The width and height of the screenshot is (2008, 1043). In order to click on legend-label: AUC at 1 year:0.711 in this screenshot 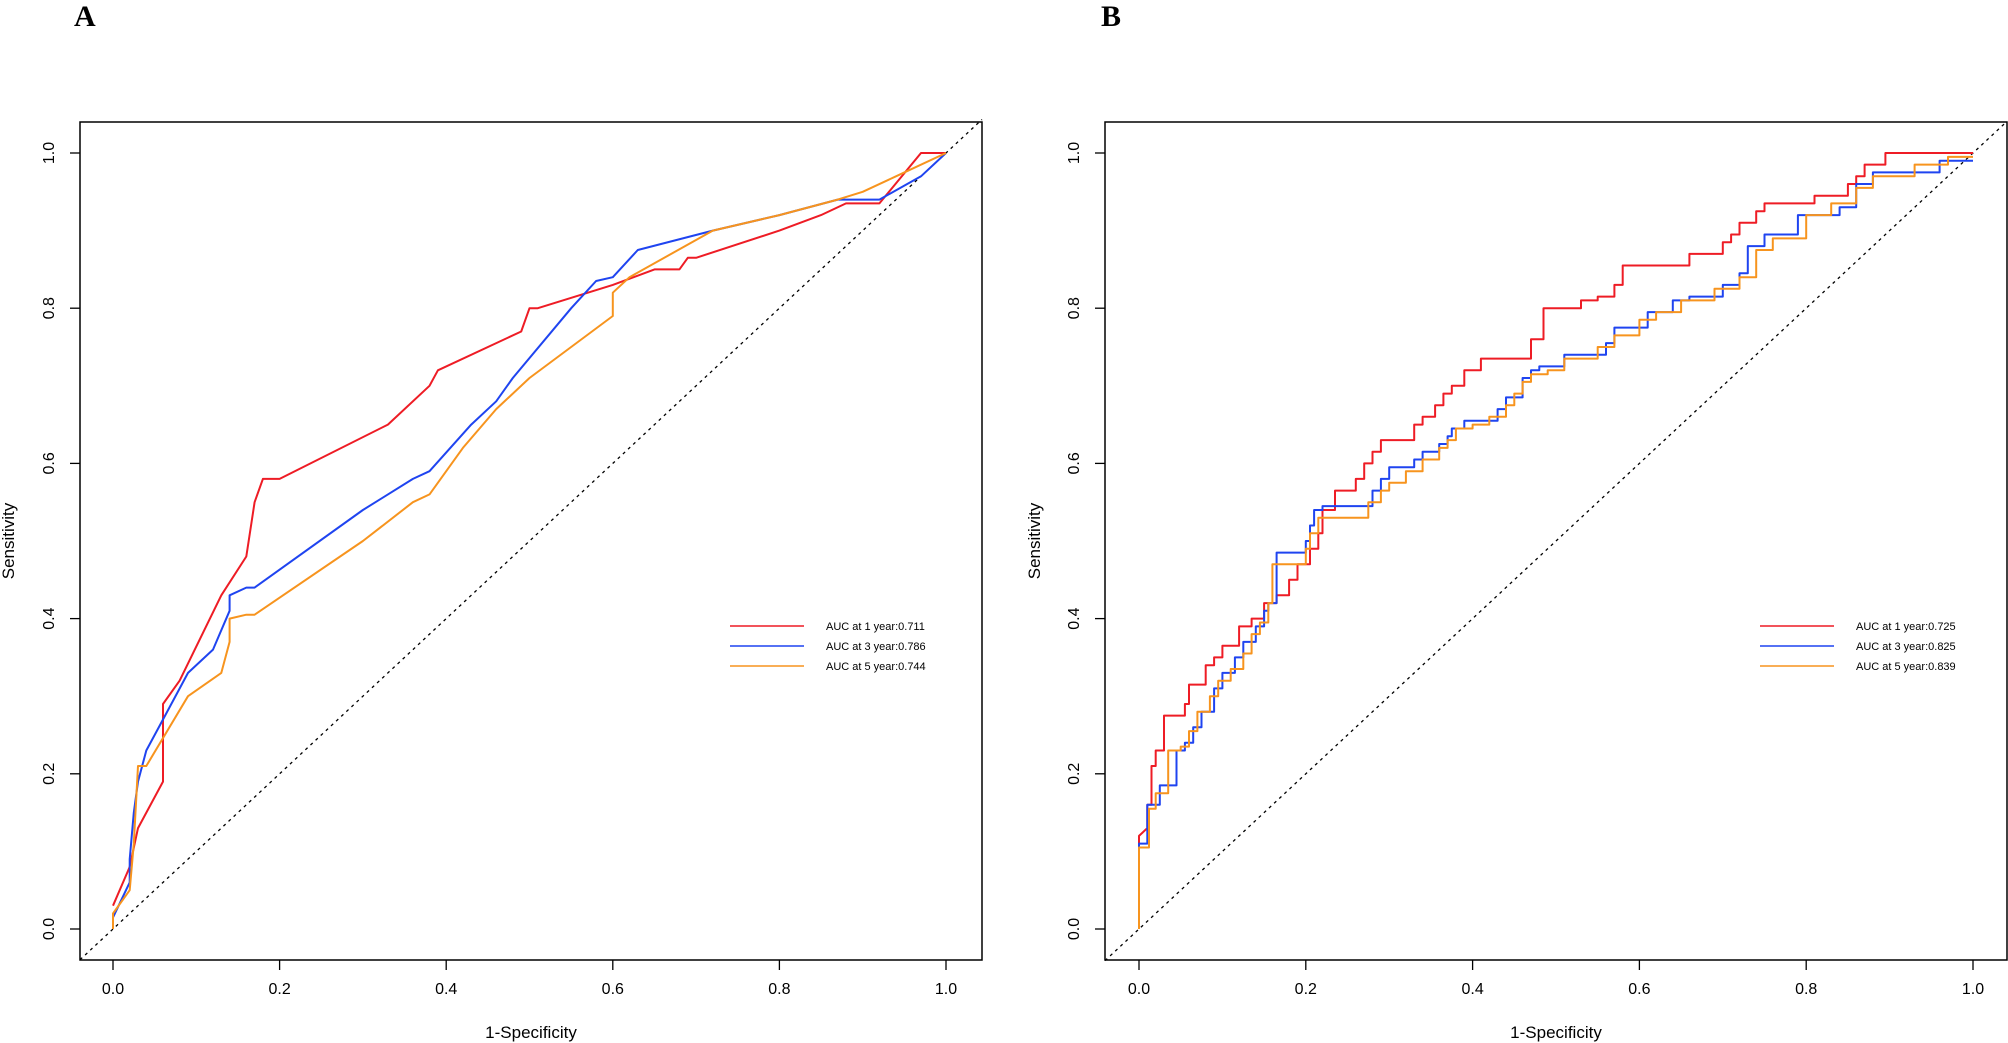, I will do `click(875, 627)`.